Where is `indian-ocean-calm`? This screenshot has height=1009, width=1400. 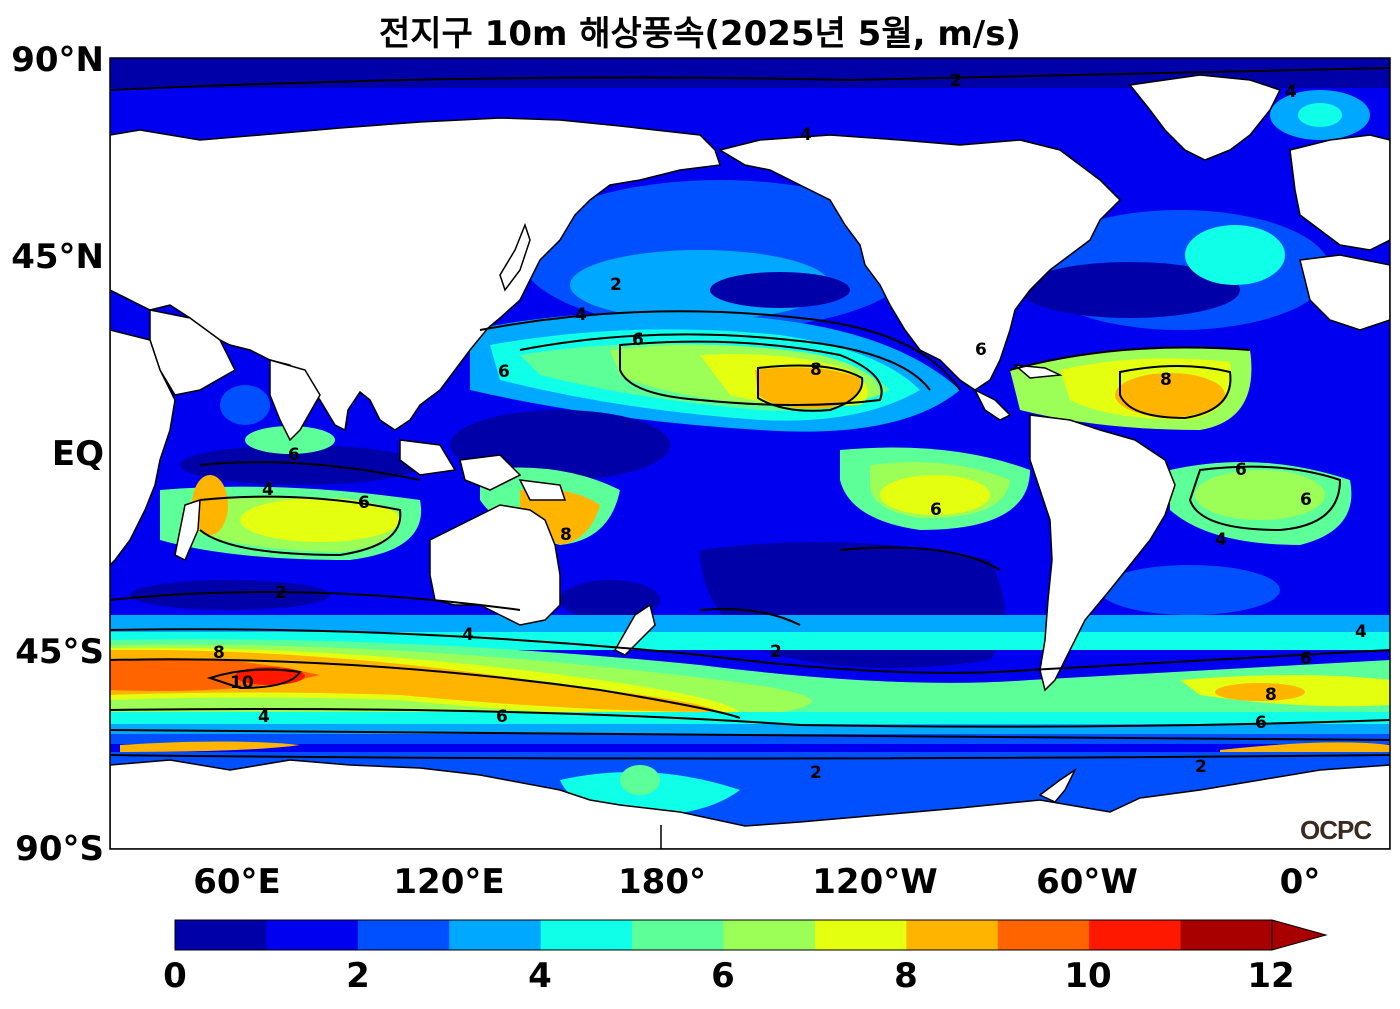
indian-ocean-calm is located at coordinates (300, 465).